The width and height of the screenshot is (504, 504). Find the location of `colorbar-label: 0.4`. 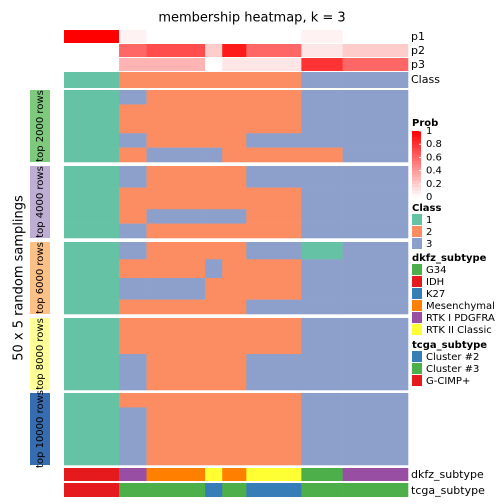

colorbar-label: 0.4 is located at coordinates (434, 171).